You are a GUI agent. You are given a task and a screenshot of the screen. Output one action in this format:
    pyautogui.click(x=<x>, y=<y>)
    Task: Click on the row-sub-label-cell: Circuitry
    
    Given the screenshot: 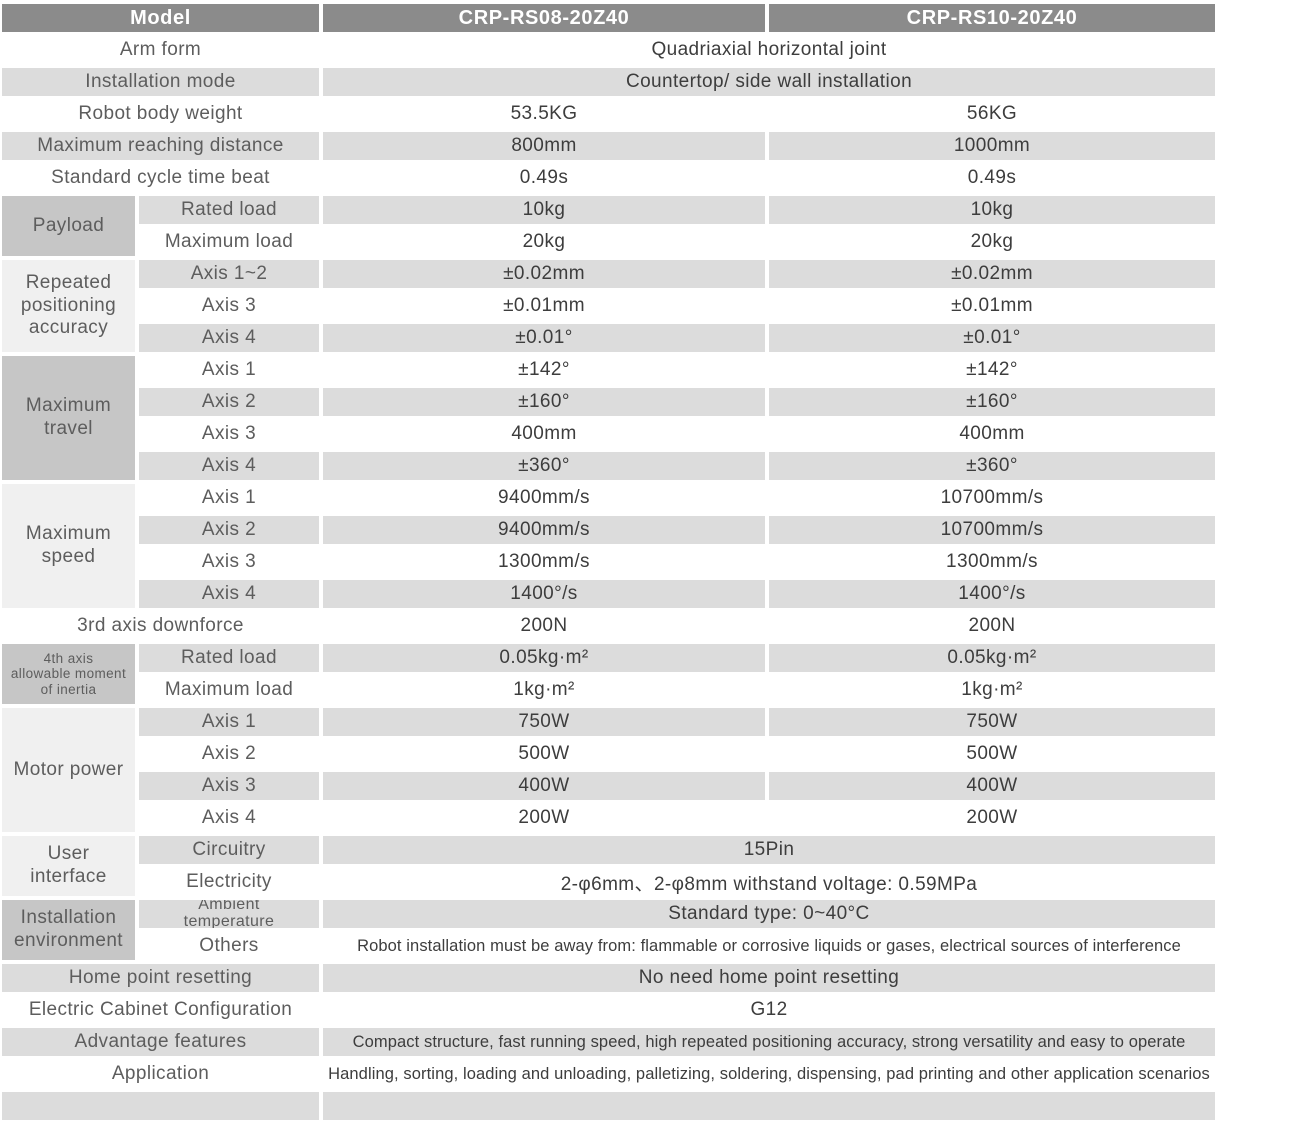 What is the action you would take?
    pyautogui.click(x=229, y=850)
    